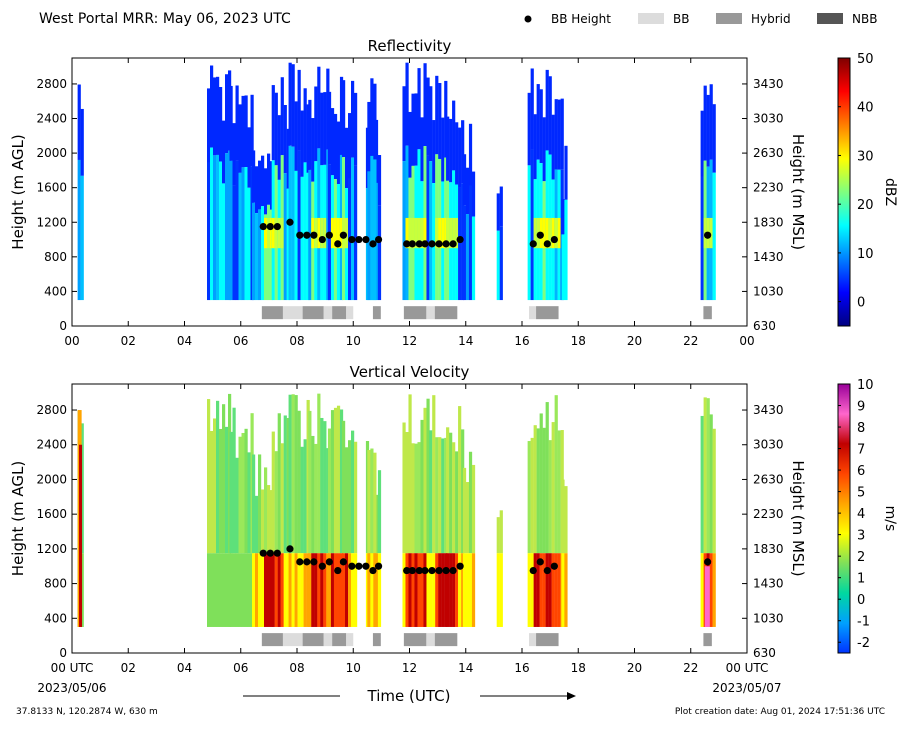  What do you see at coordinates (63, 653) in the screenshot?
I see `y-tick-label: 0` at bounding box center [63, 653].